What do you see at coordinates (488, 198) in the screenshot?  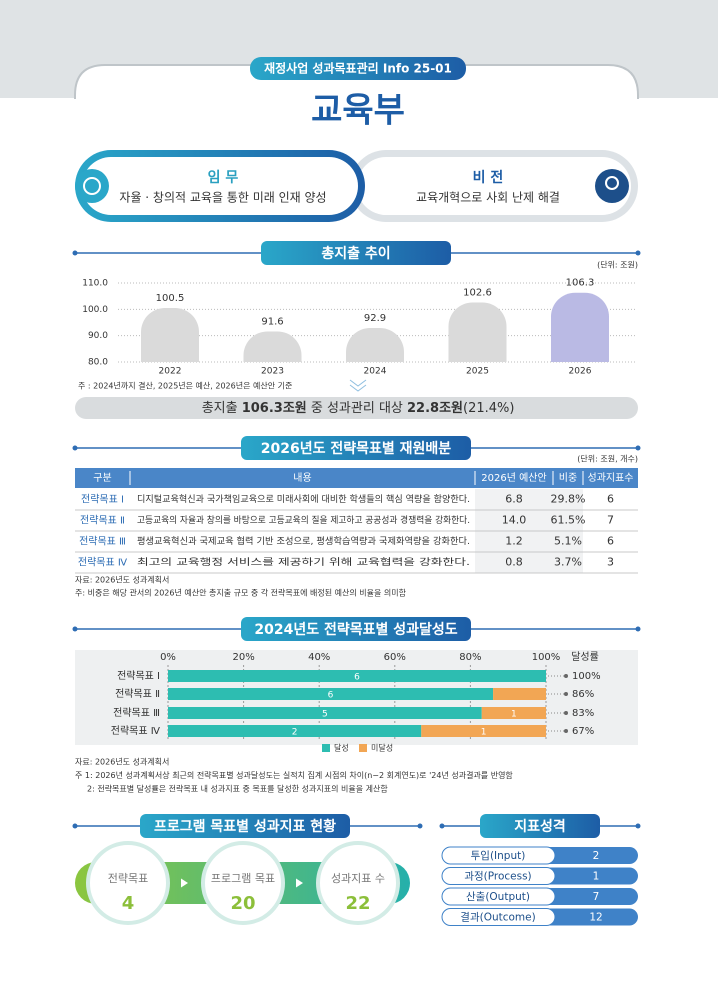 I see `vision-text: 교육개혁으로 사회 난제 해결` at bounding box center [488, 198].